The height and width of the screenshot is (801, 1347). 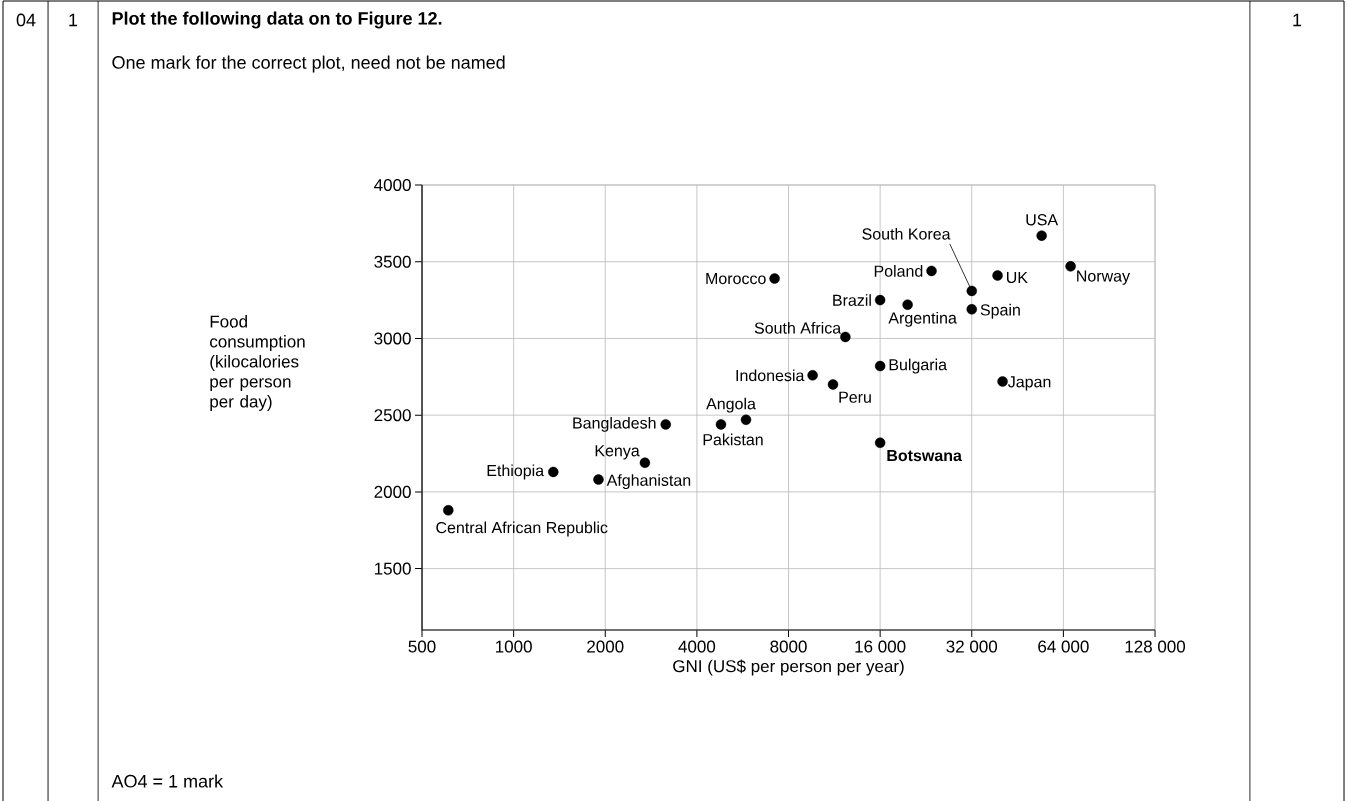 What do you see at coordinates (906, 233) in the screenshot?
I see `annotation: South Korea` at bounding box center [906, 233].